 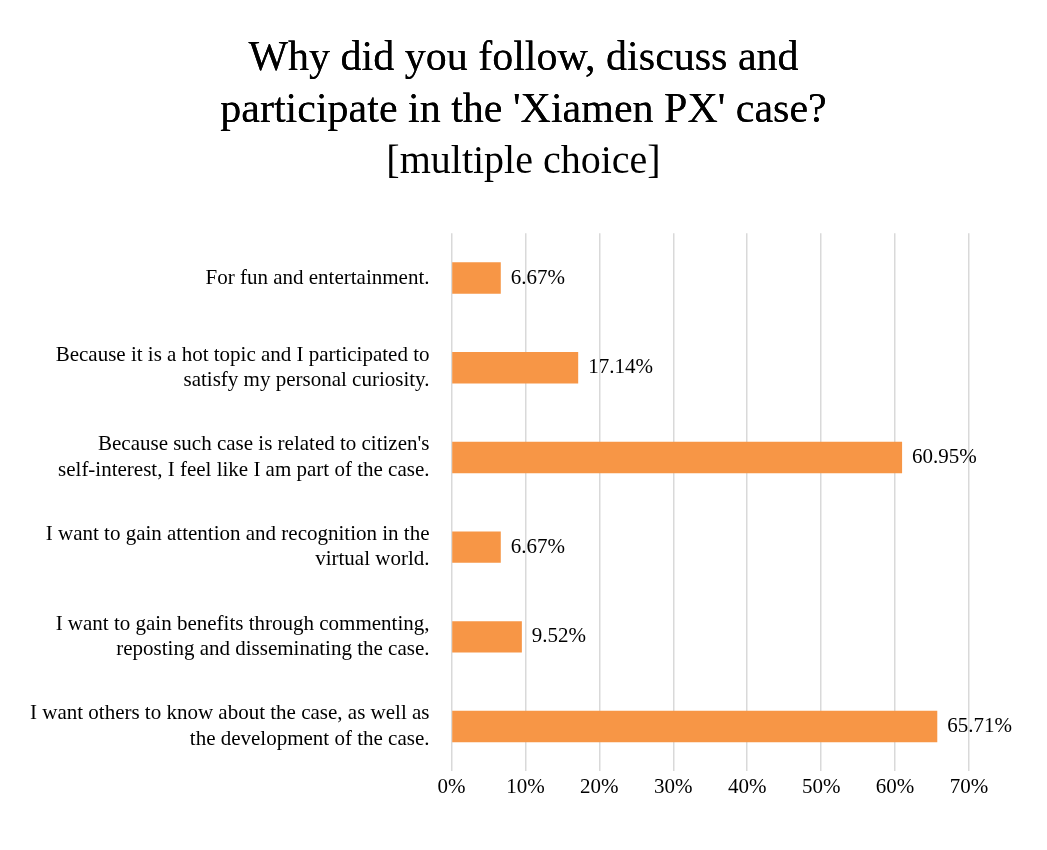 What do you see at coordinates (559, 635) in the screenshot?
I see `data-label: 9.52%` at bounding box center [559, 635].